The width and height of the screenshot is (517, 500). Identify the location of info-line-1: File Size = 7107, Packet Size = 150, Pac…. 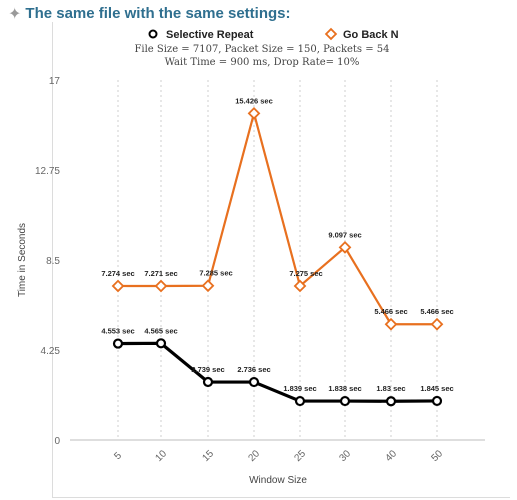
(261, 49).